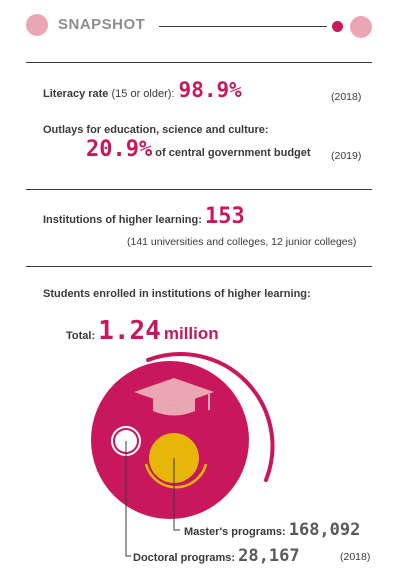 Image resolution: width=408 pixels, height=586 pixels. I want to click on doctoral-value: 28,167, so click(269, 556).